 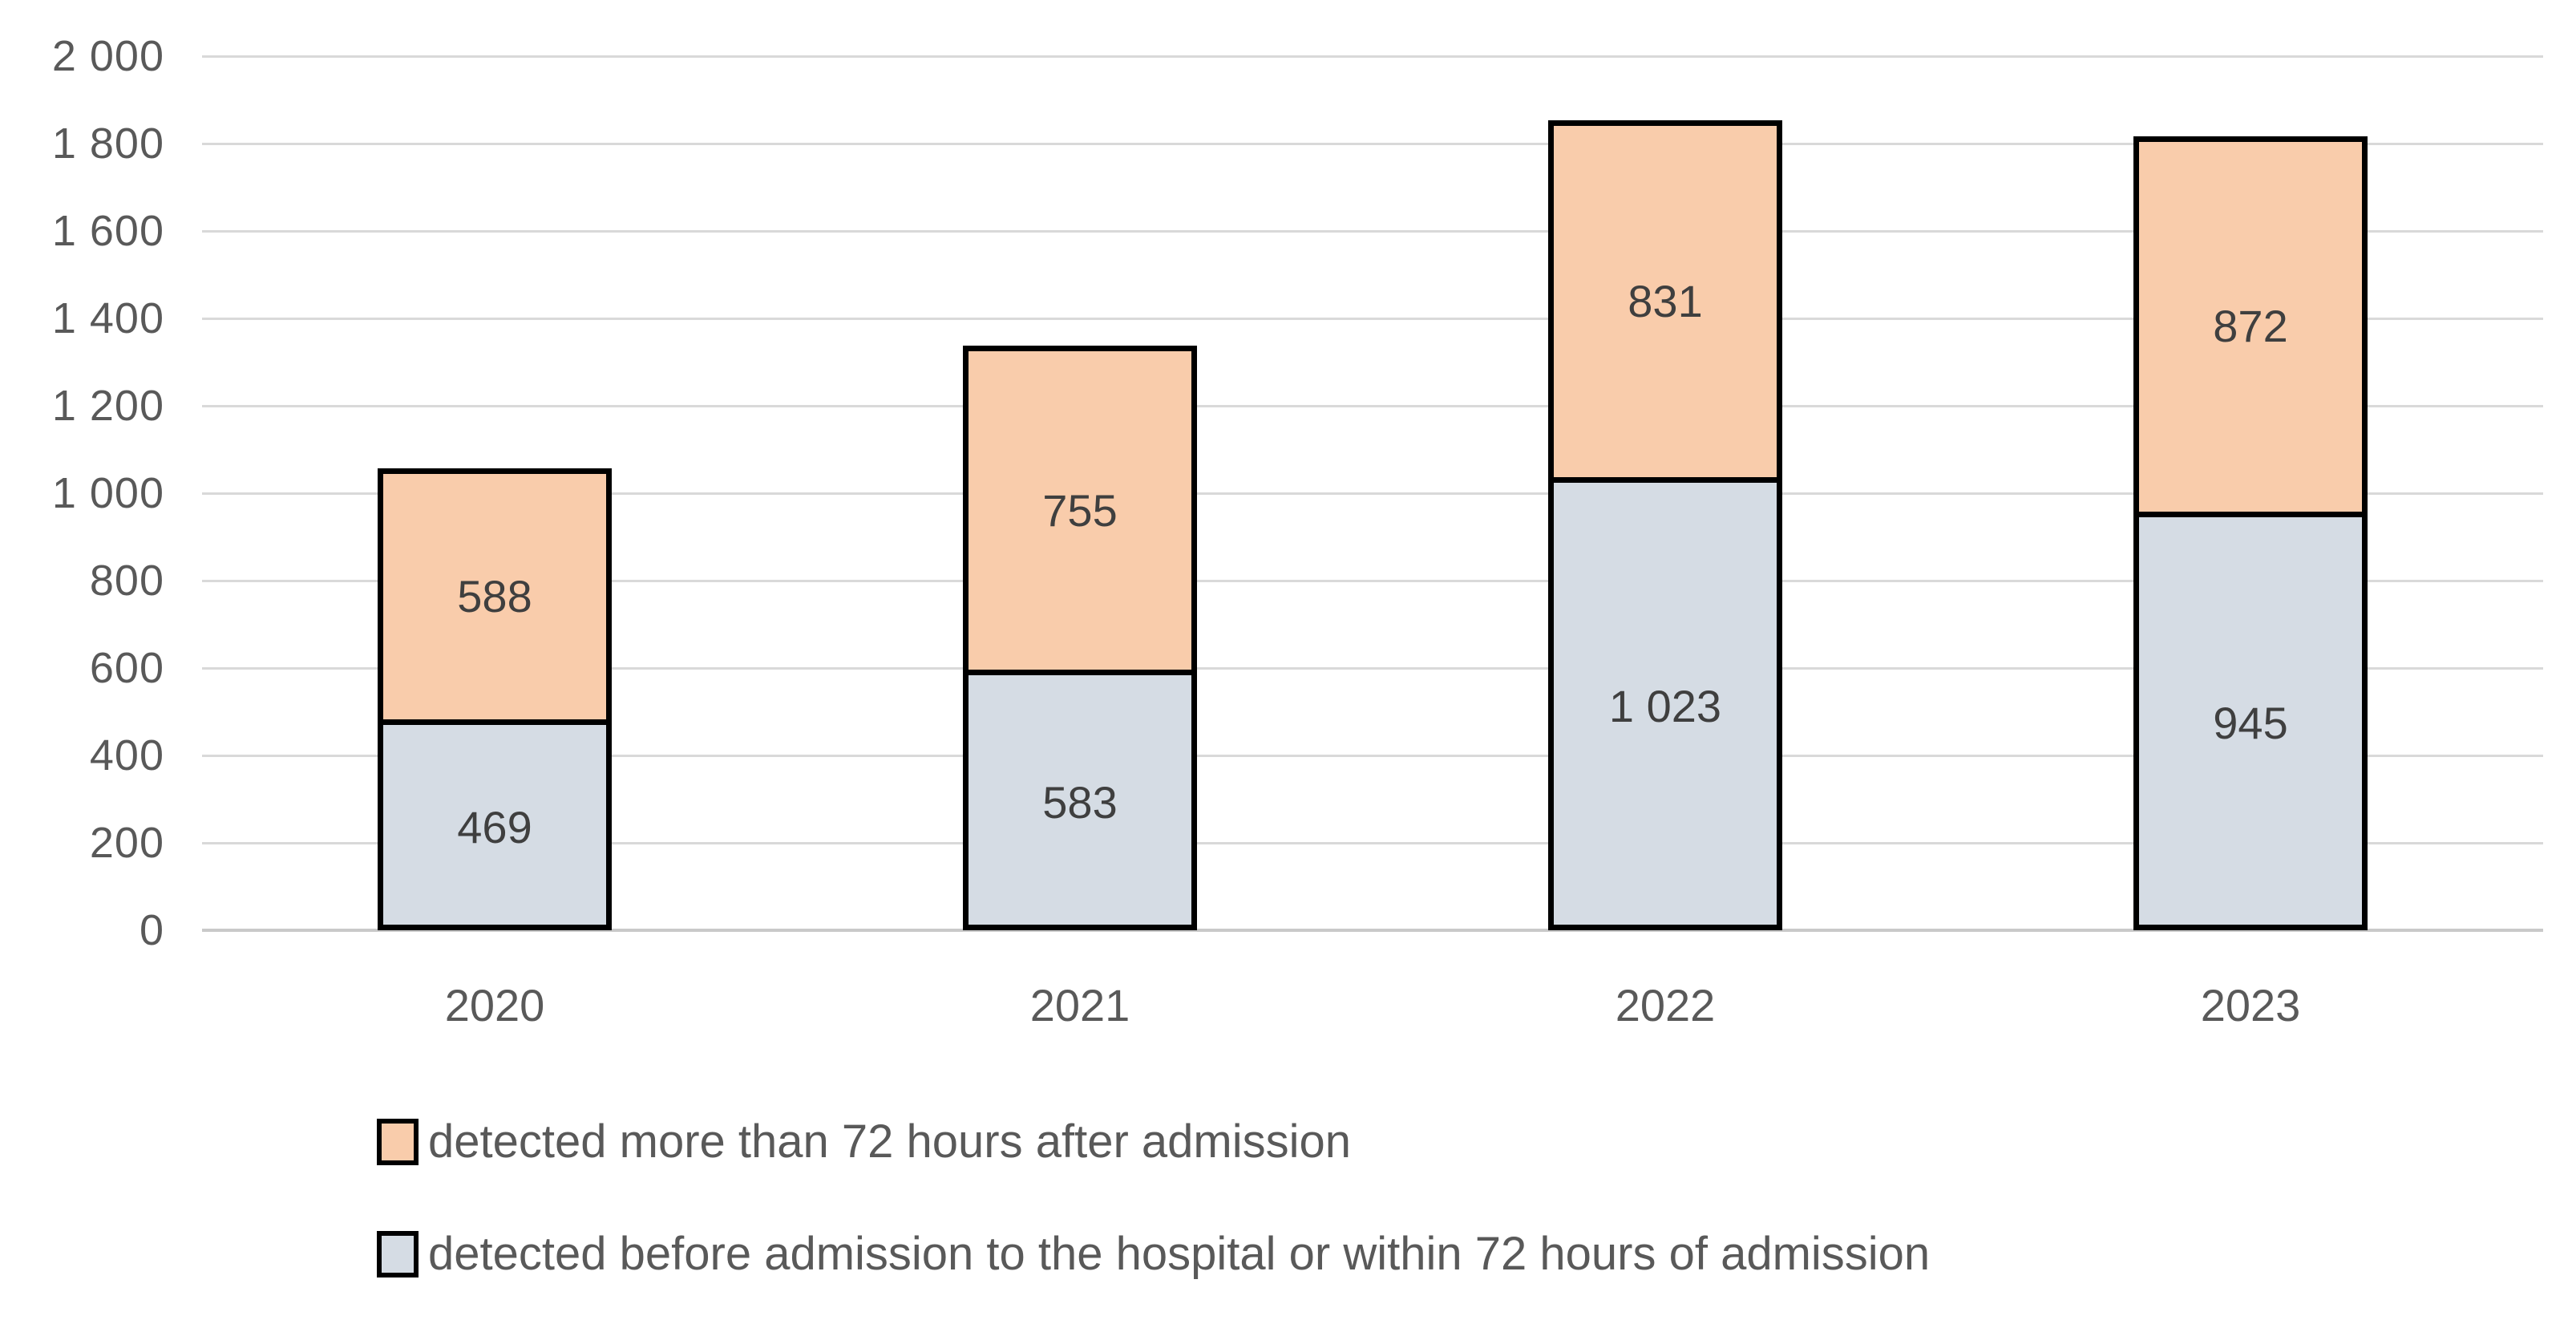 What do you see at coordinates (107, 231) in the screenshot?
I see `y-tick-label: 1 600` at bounding box center [107, 231].